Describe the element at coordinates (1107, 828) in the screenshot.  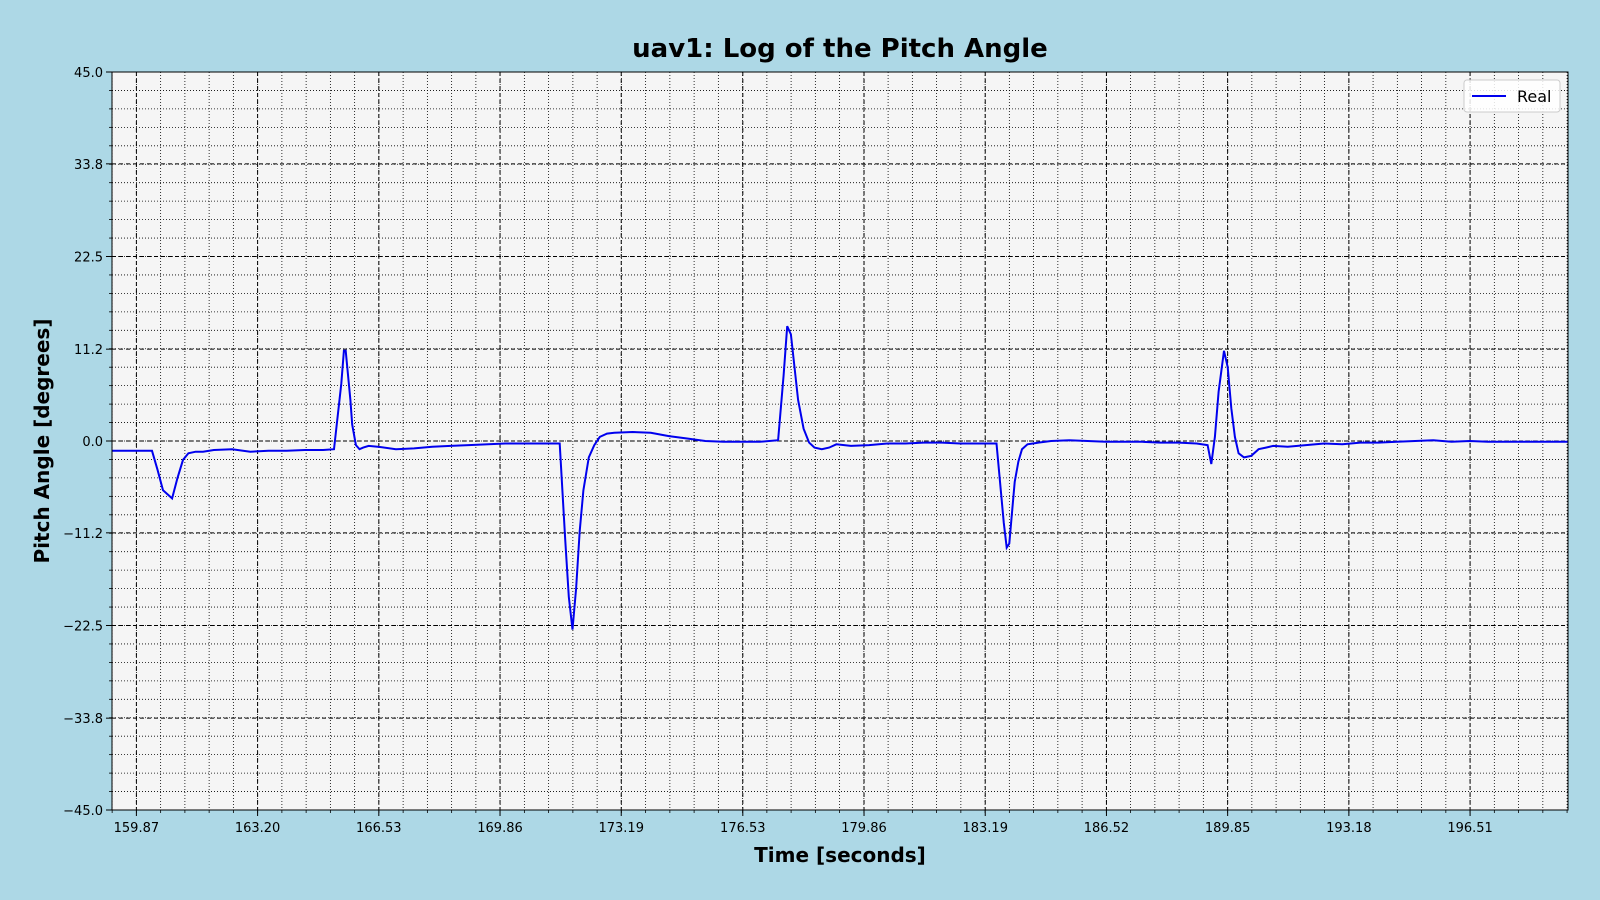
I see `x-tick-label: 186.52` at that location.